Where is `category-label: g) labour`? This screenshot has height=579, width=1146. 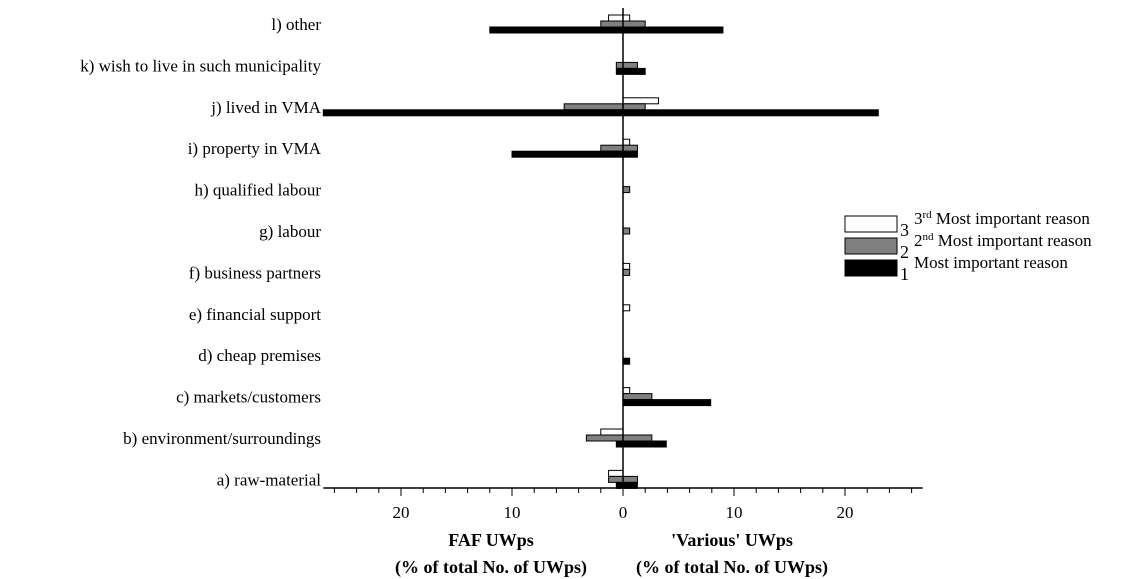 category-label: g) labour is located at coordinates (290, 231).